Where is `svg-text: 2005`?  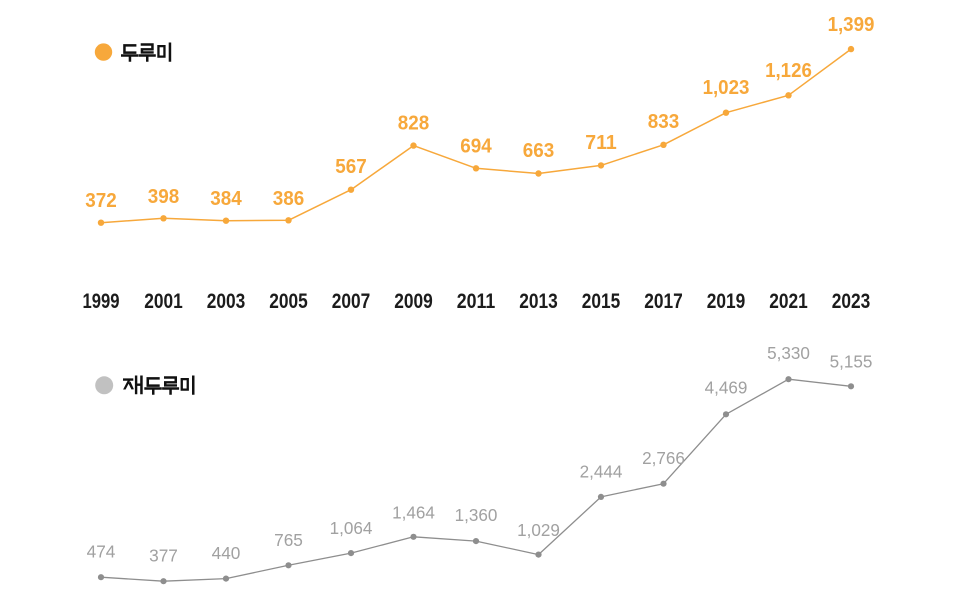
svg-text: 2005 is located at coordinates (288, 301).